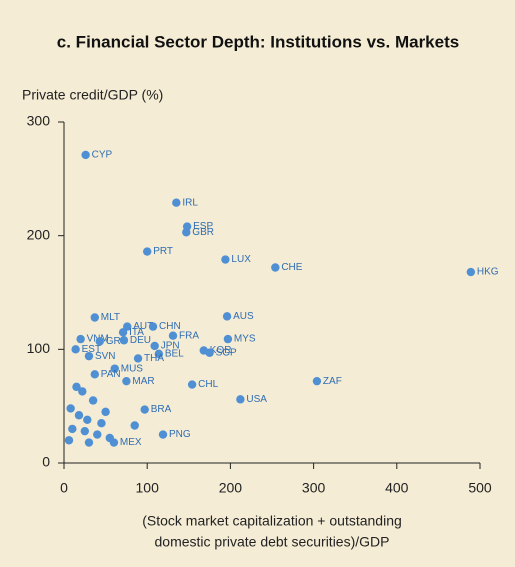  Describe the element at coordinates (397, 488) in the screenshot. I see `x-tick-label: 400` at that location.